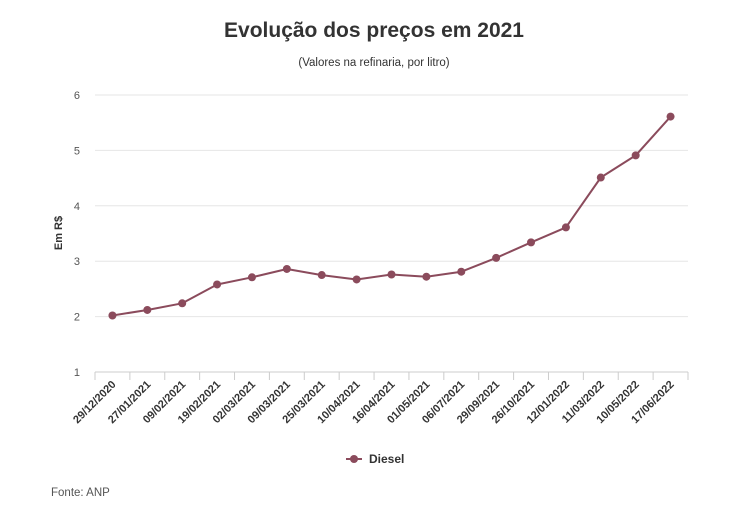 This screenshot has height=518, width=743. What do you see at coordinates (373, 63) in the screenshot?
I see `chart-subtitle: (Valores na refinaria, por litro)` at bounding box center [373, 63].